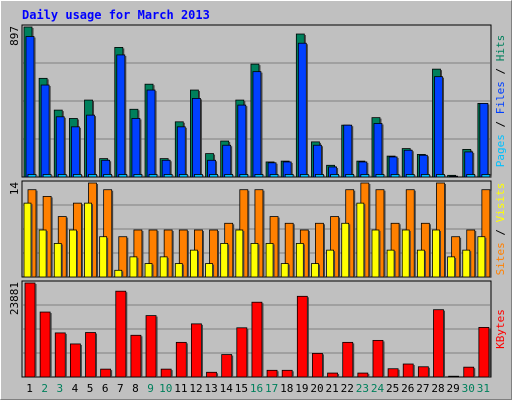 This screenshot has height=400, width=512. Describe the element at coordinates (378, 388) in the screenshot. I see `day-label: 24` at that location.